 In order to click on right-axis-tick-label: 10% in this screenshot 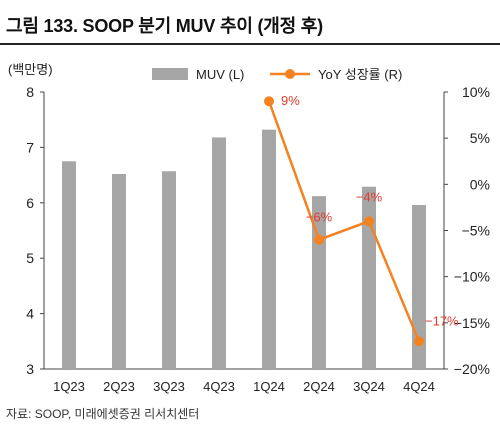, I will do `click(476, 92)`.